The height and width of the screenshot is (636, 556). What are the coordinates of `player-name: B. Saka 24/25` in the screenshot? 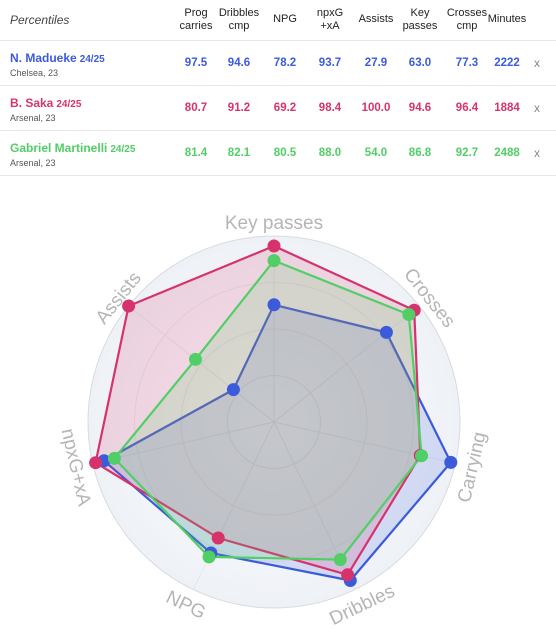 It's located at (45, 103).